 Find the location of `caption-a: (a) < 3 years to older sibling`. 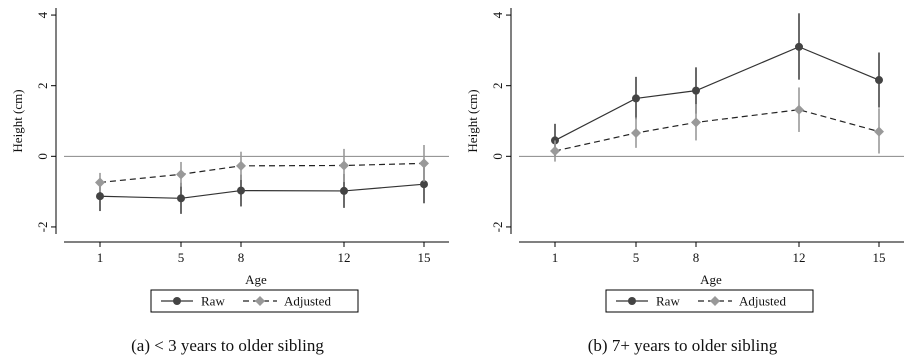

caption-a: (a) < 3 years to older sibling is located at coordinates (227, 345).